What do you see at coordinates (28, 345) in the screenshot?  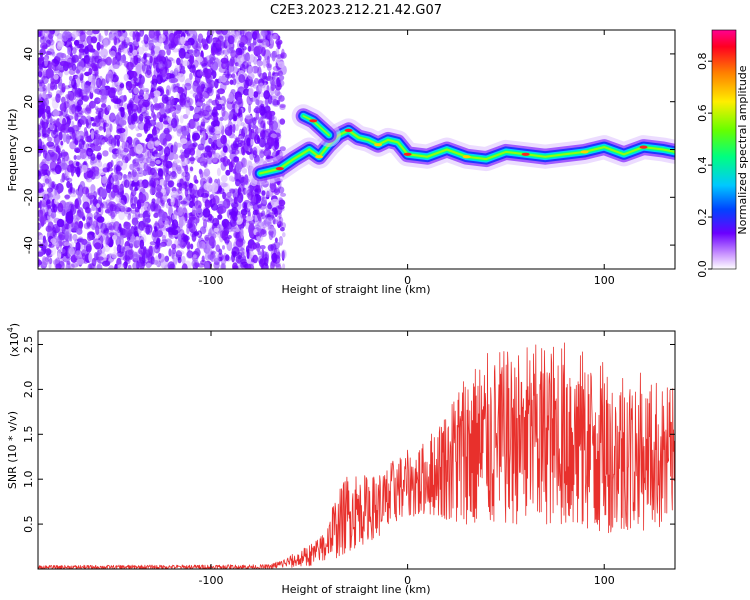 I see `y-tick-label: 2.5` at bounding box center [28, 345].